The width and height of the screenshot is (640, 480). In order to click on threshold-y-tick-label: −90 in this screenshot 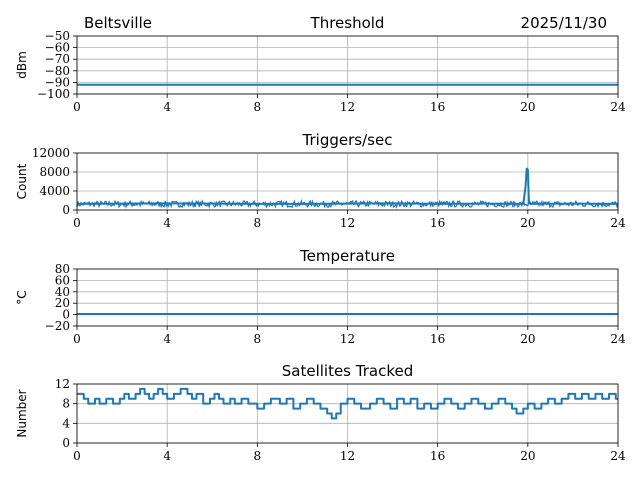, I will do `click(57, 82)`.